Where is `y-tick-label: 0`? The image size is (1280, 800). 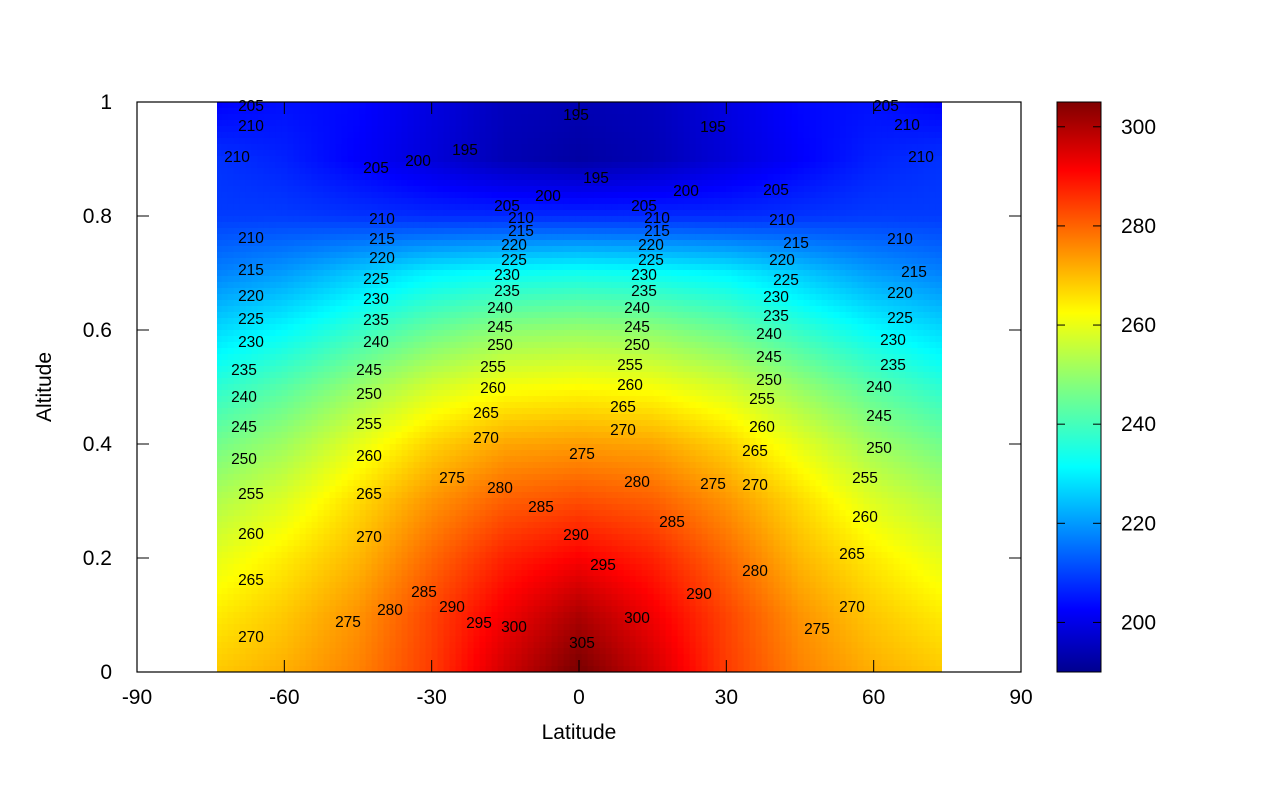
y-tick-label: 0 is located at coordinates (106, 672).